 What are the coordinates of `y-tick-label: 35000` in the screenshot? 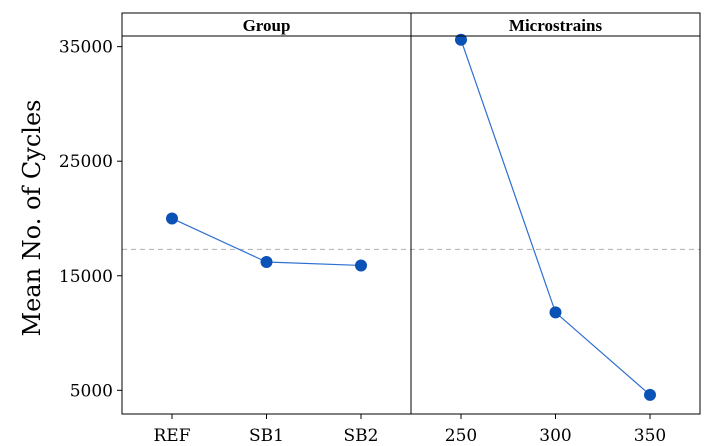 It's located at (86, 48).